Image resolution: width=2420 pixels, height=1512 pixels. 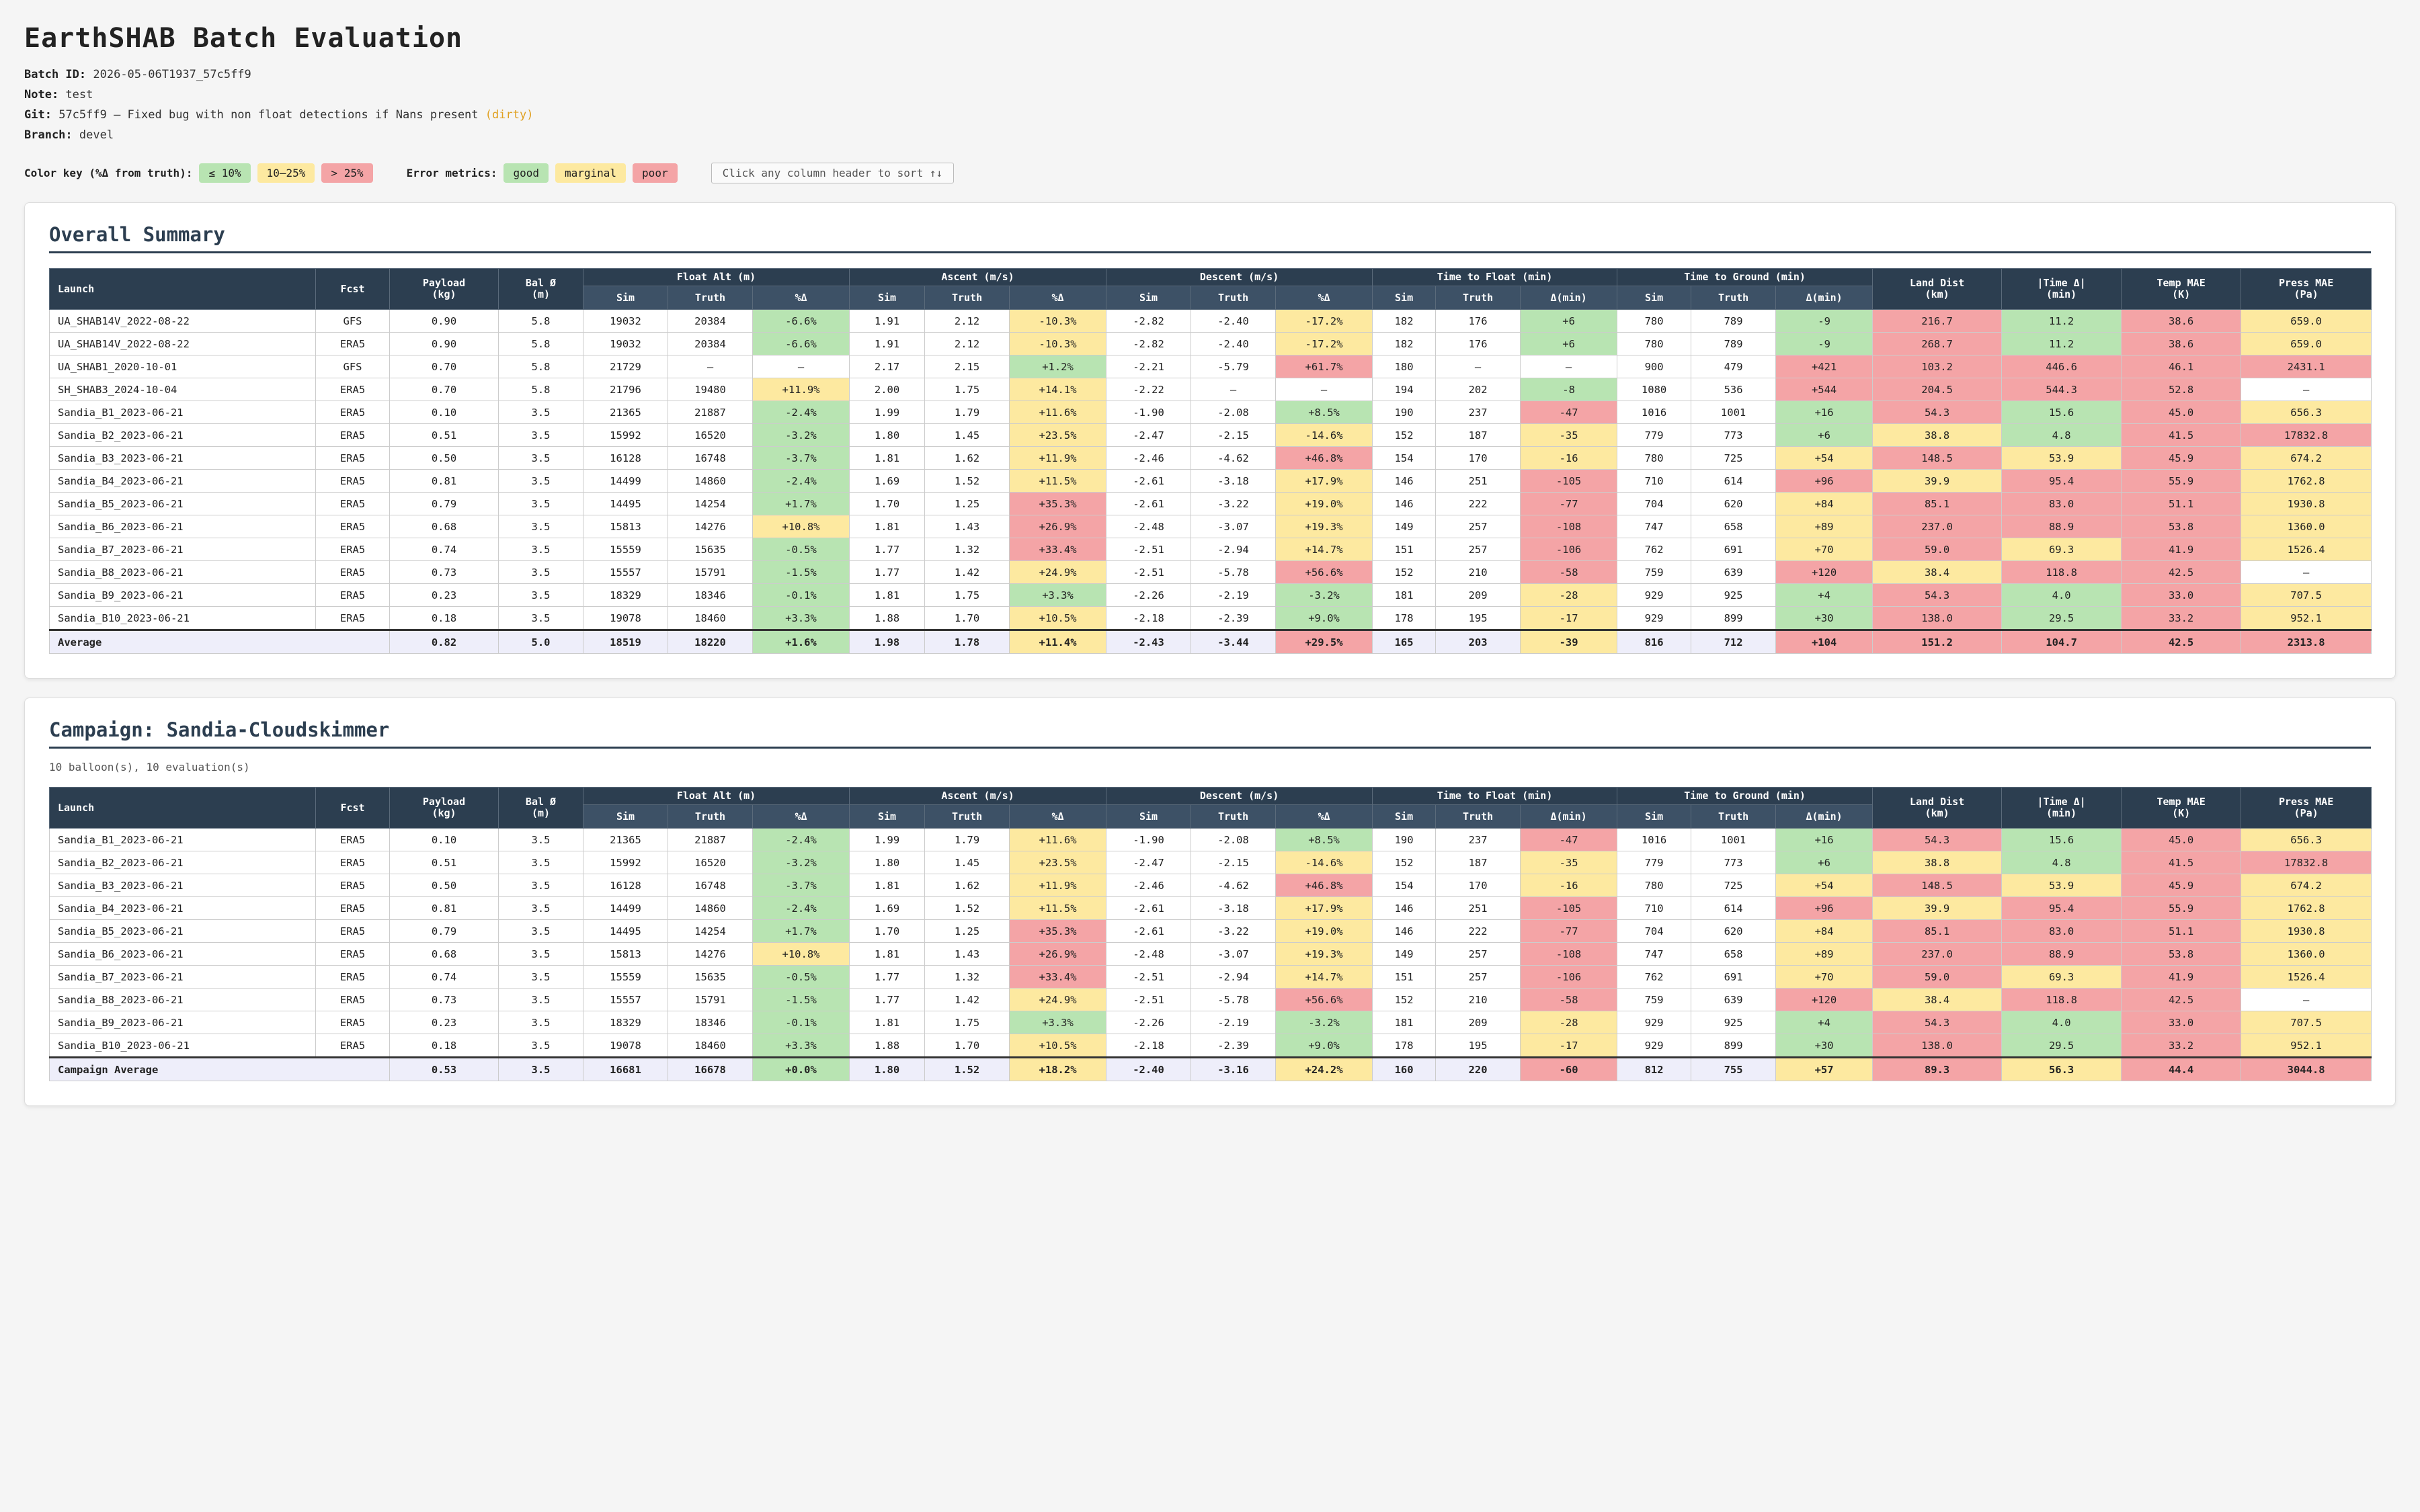 What do you see at coordinates (2181, 863) in the screenshot?
I see `table-cell: 41.5` at bounding box center [2181, 863].